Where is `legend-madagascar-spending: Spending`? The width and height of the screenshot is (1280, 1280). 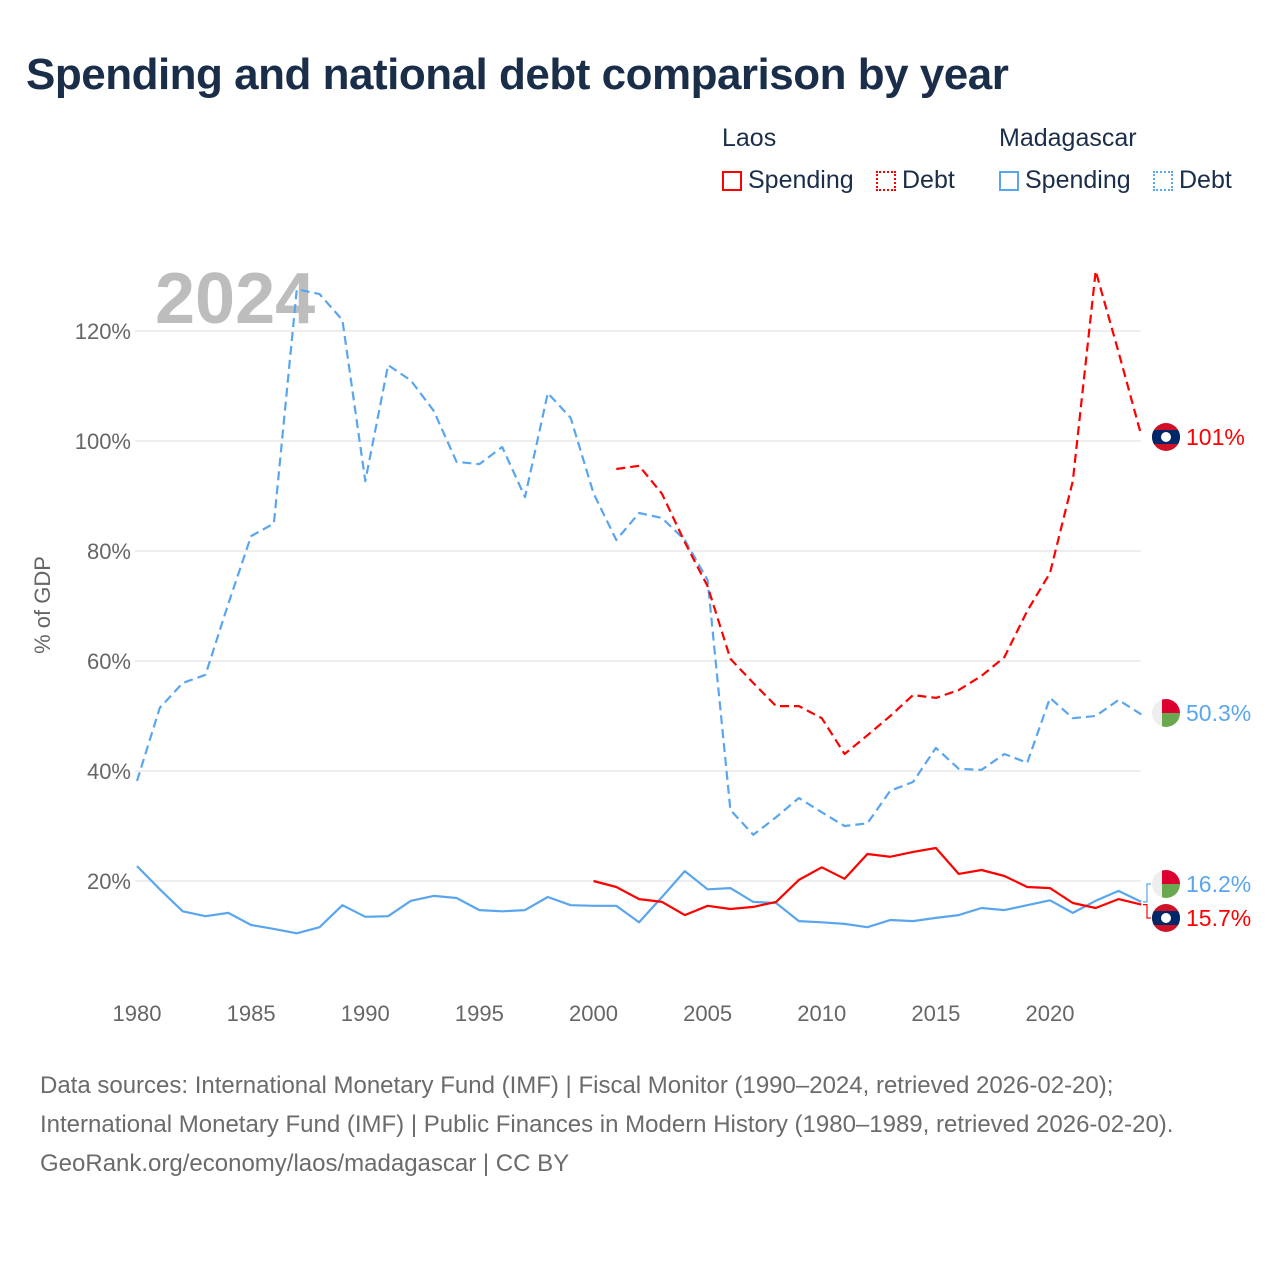
legend-madagascar-spending: Spending is located at coordinates (1065, 180).